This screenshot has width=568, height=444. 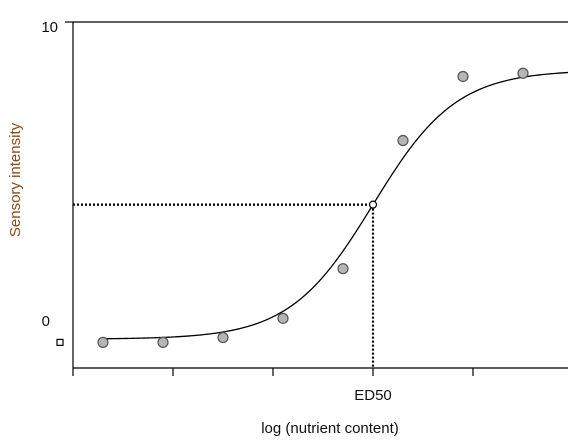 I want to click on y-axis-label: Sensory intensity, so click(x=15, y=179).